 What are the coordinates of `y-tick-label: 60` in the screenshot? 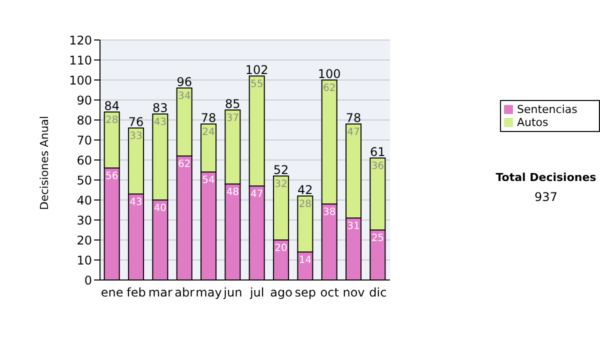 It's located at (84, 160).